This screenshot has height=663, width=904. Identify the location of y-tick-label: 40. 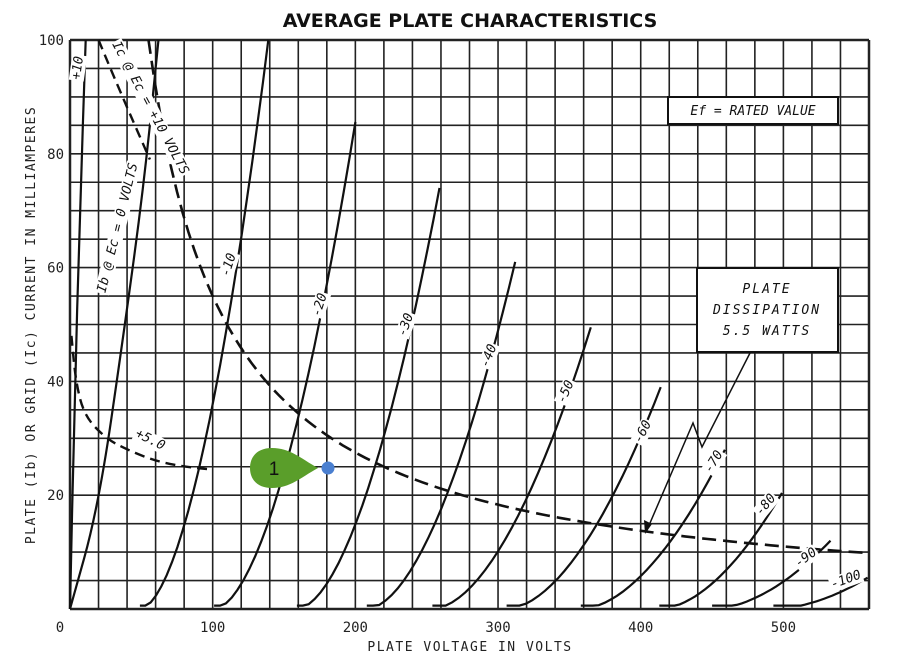
(55, 382).